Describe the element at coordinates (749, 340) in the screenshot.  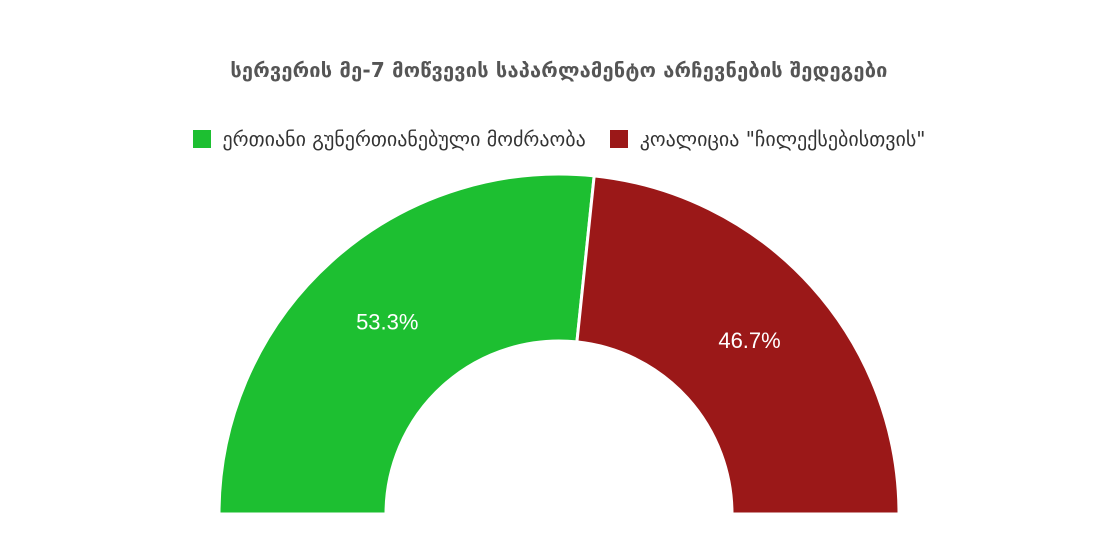
I see `slice-label-series-1: 46.7%` at that location.